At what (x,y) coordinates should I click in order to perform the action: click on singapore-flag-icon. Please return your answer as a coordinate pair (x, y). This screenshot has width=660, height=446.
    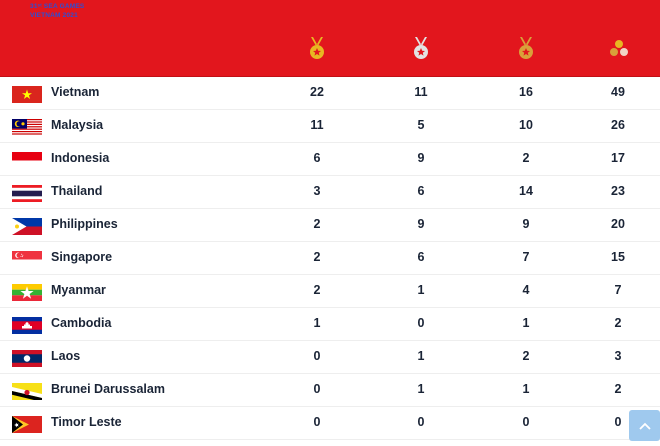
    Looking at the image, I should click on (27, 259).